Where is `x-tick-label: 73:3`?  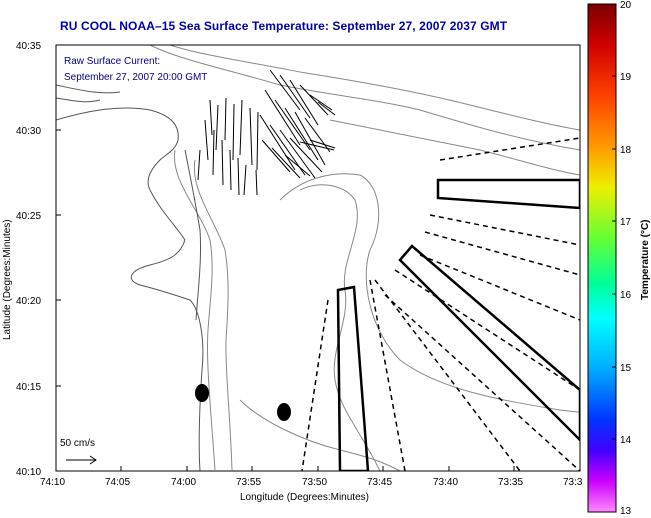
x-tick-label: 73:3 is located at coordinates (573, 482).